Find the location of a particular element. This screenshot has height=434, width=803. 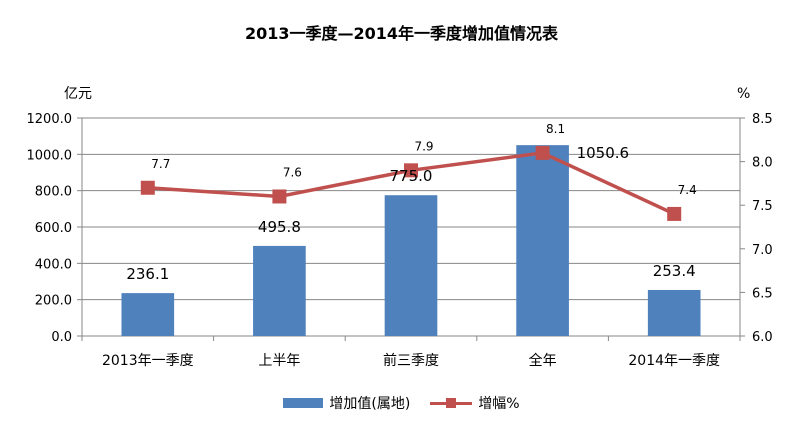

y2-tick-label: 8.0 is located at coordinates (762, 163).